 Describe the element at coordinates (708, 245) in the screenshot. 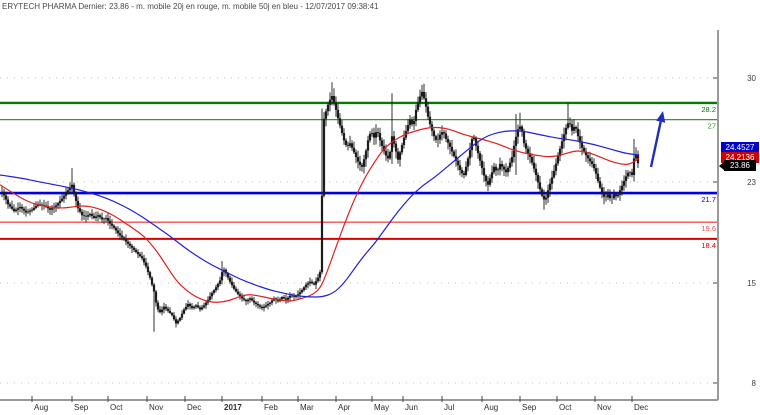

I see `svg-text: 18.4` at that location.